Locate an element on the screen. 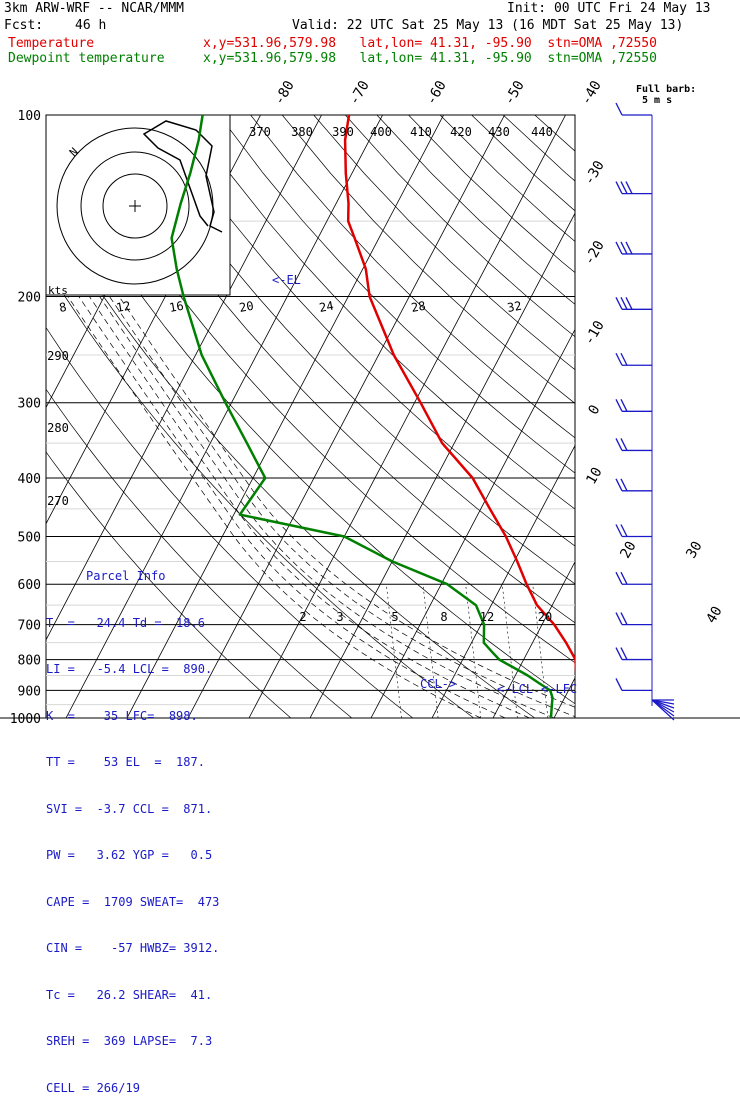 This screenshot has width=740, height=1112. isotherm-label: -30 is located at coordinates (594, 173).